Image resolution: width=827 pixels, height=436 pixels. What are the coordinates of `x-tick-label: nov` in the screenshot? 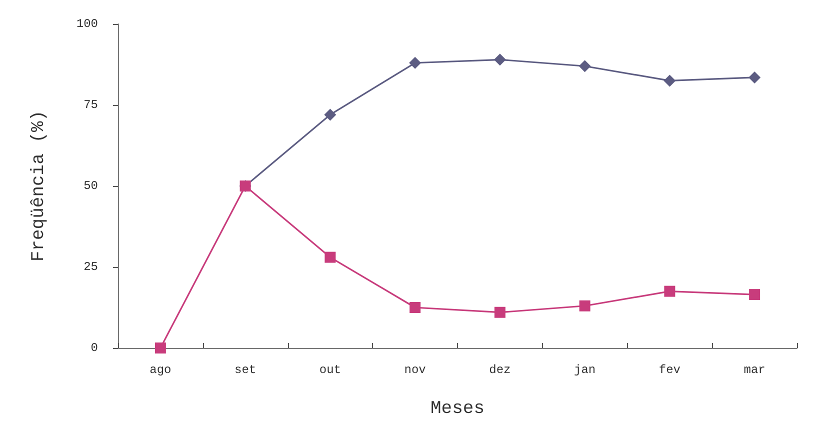 It's located at (415, 370).